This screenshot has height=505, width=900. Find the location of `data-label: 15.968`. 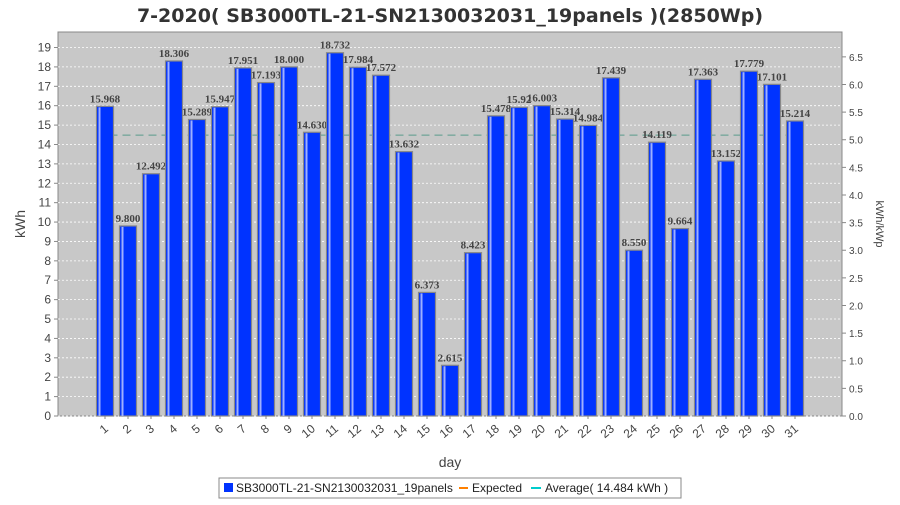

data-label: 15.968 is located at coordinates (105, 99).